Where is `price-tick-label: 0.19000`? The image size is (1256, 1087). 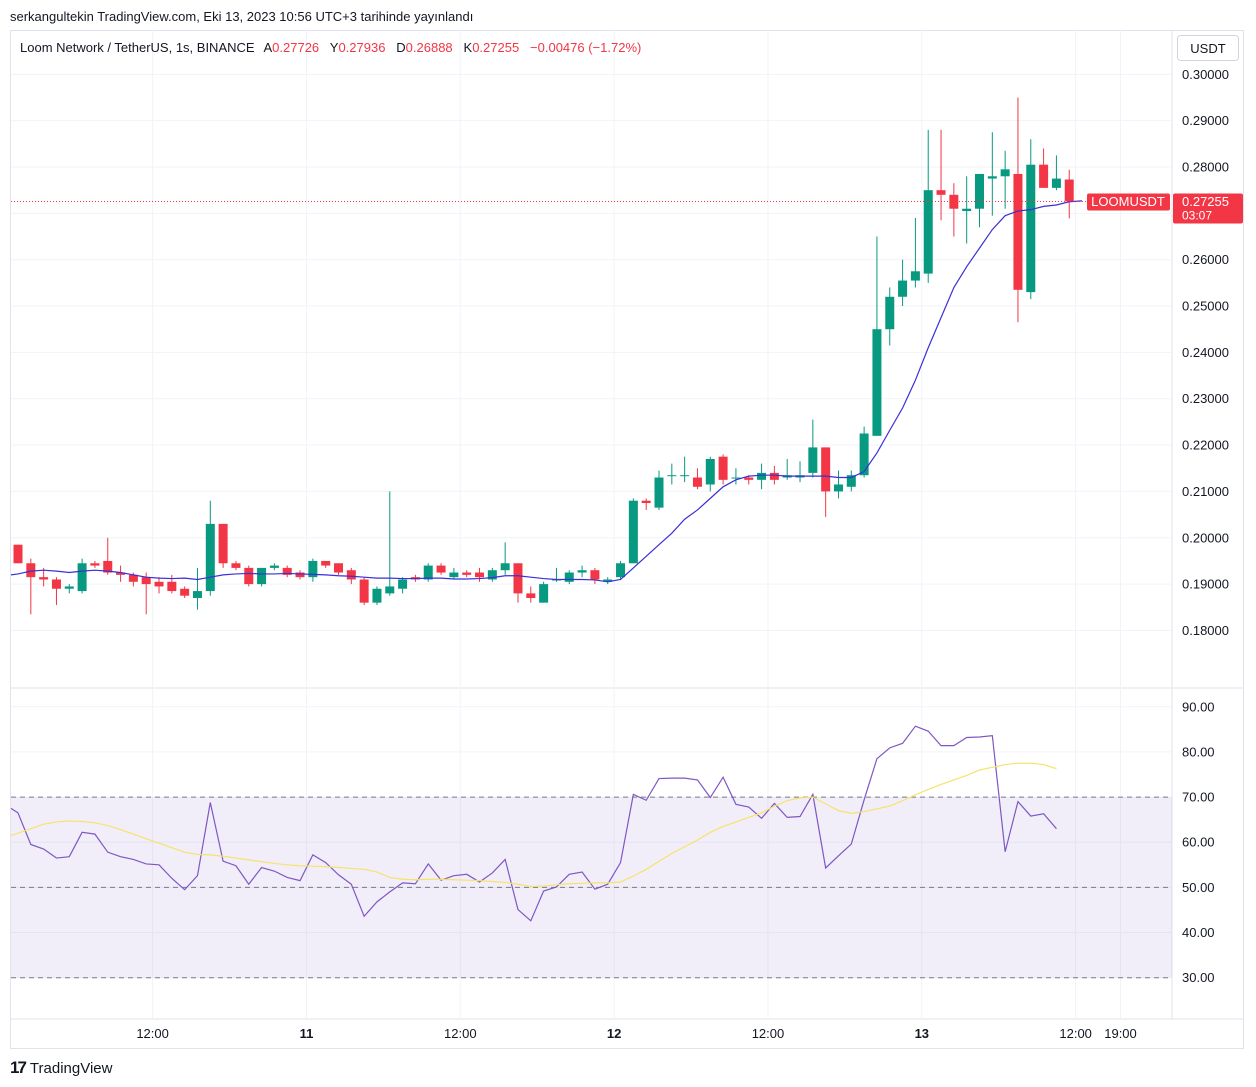 price-tick-label: 0.19000 is located at coordinates (1205, 584).